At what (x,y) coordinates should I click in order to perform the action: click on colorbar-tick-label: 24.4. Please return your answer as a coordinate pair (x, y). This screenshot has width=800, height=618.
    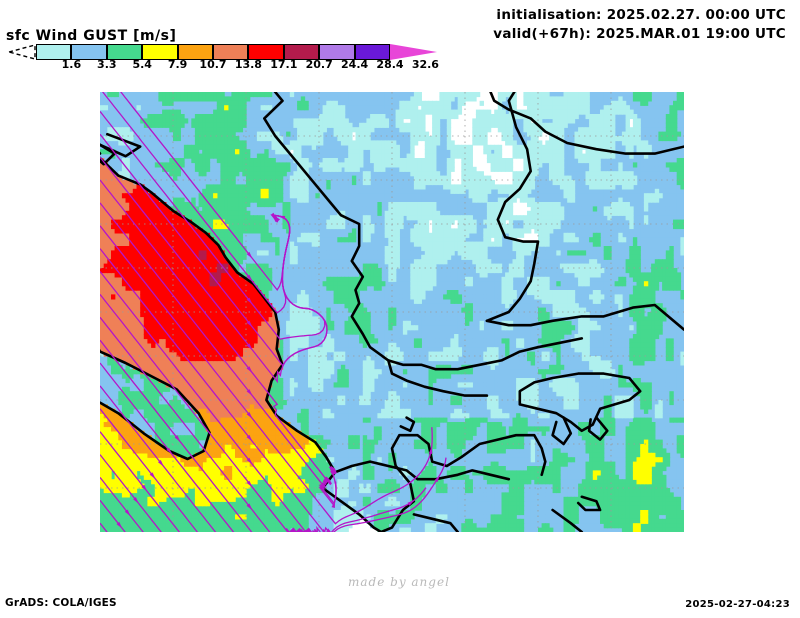
    Looking at the image, I should click on (355, 64).